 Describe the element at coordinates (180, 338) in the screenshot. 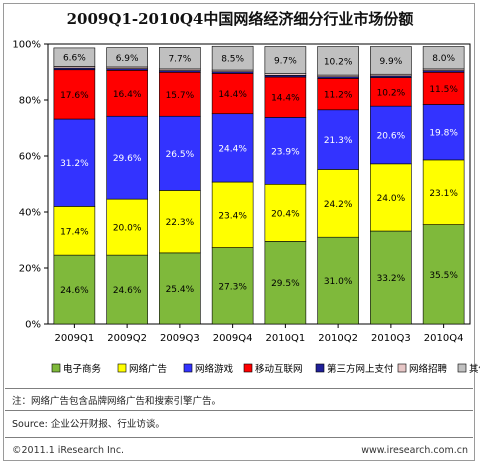

I see `x-tick-label: 2009Q3` at that location.